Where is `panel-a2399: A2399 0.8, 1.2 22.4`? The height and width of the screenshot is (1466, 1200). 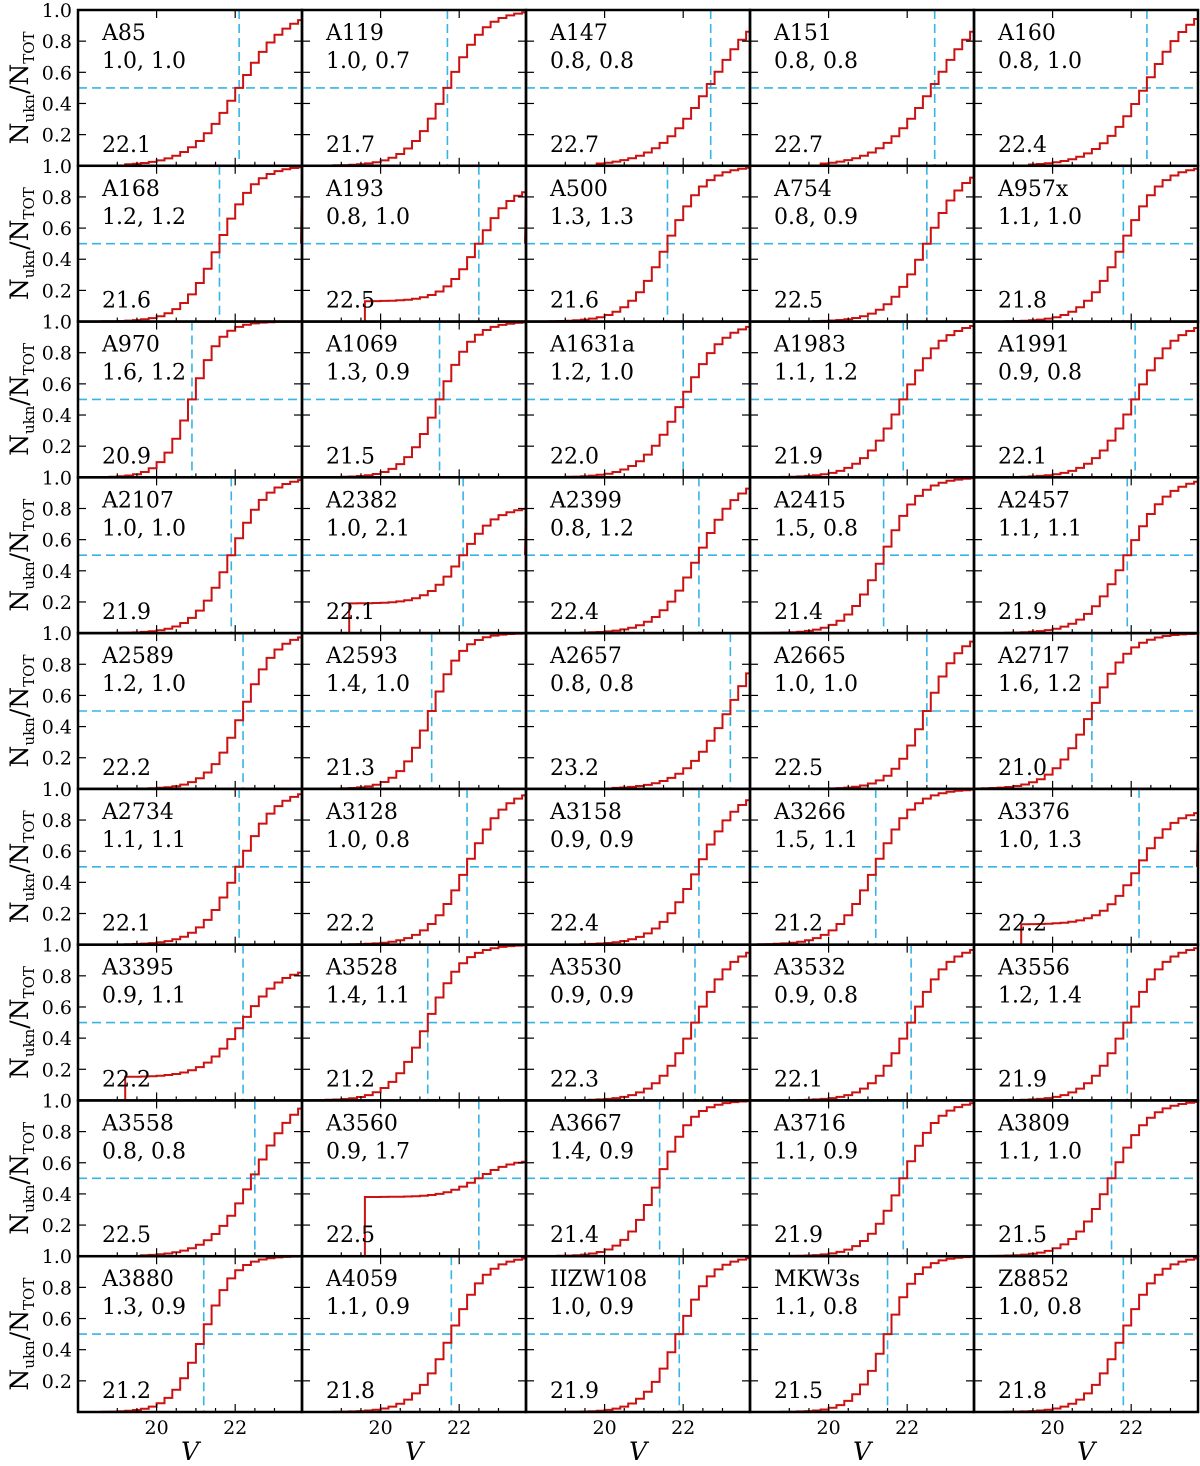
panel-a2399: A2399 0.8, 1.2 22.4 is located at coordinates (638, 555).